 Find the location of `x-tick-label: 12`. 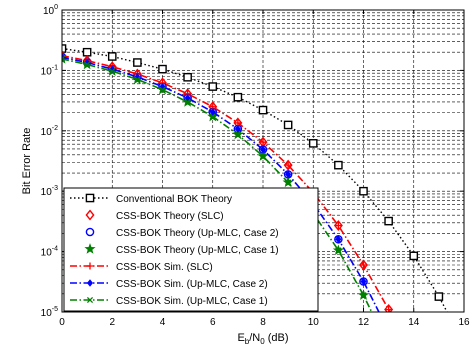

x-tick-label: 12 is located at coordinates (364, 322).